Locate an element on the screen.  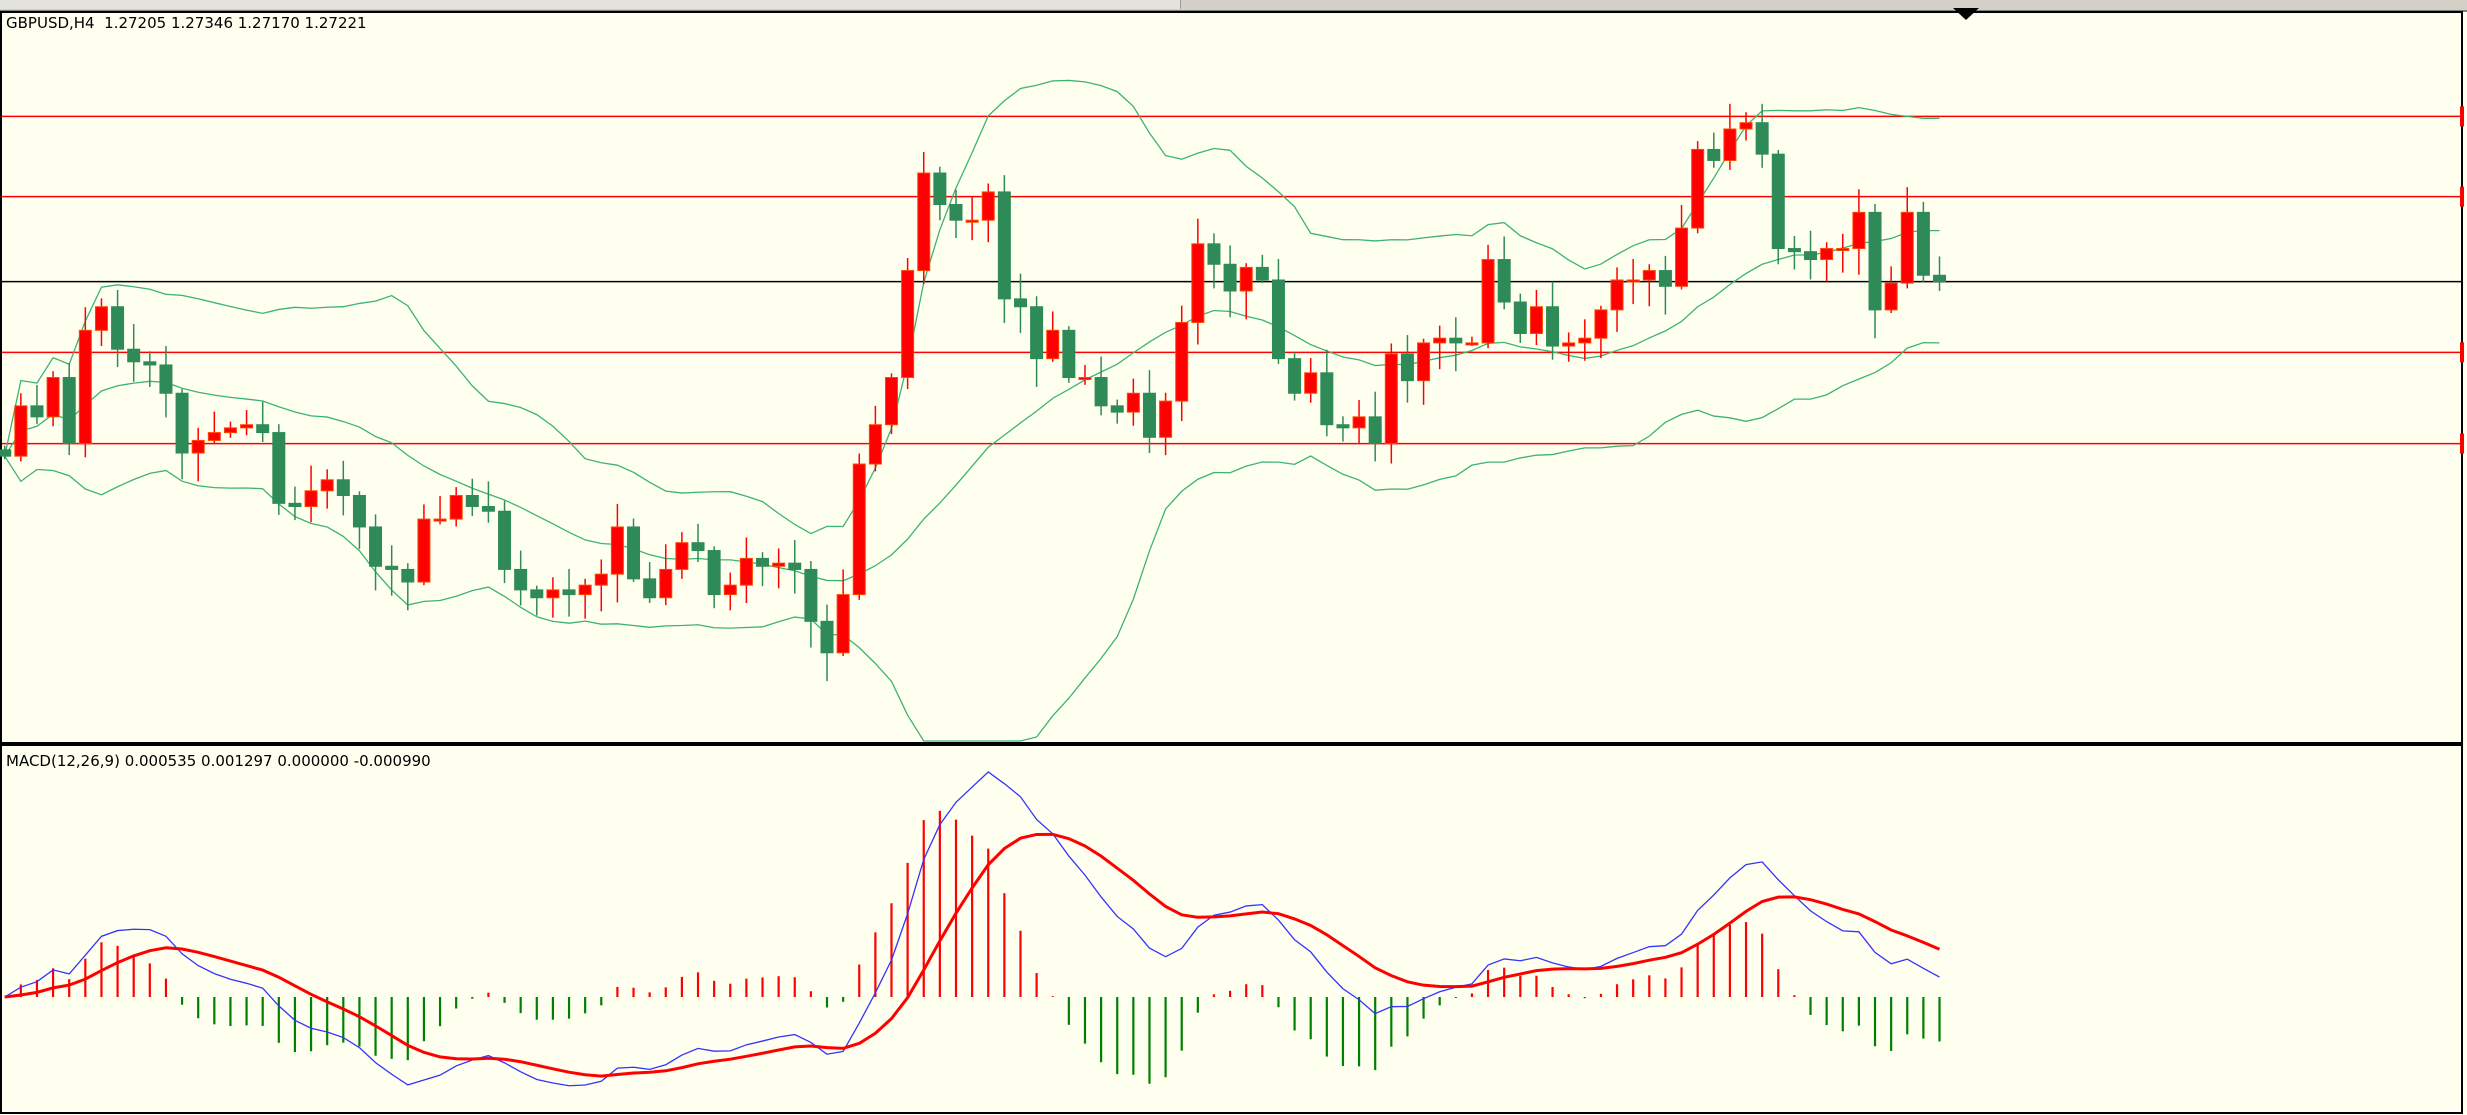
symbol-label: GBPUSD,H4 is located at coordinates (50, 23).